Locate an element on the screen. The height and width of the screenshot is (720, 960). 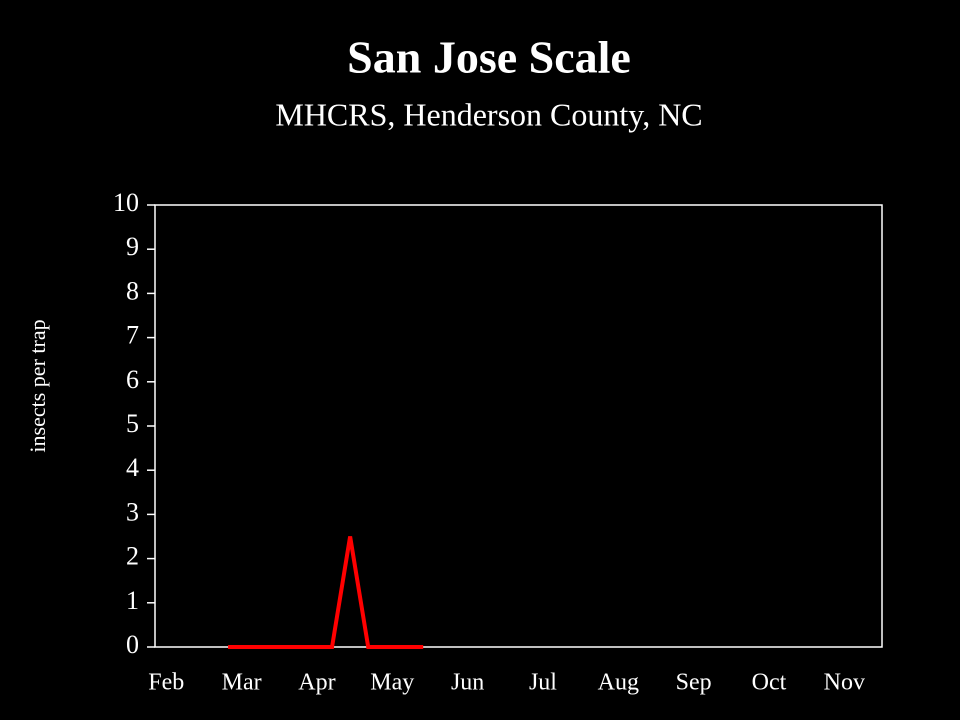
x-tick-label: Feb is located at coordinates (166, 683).